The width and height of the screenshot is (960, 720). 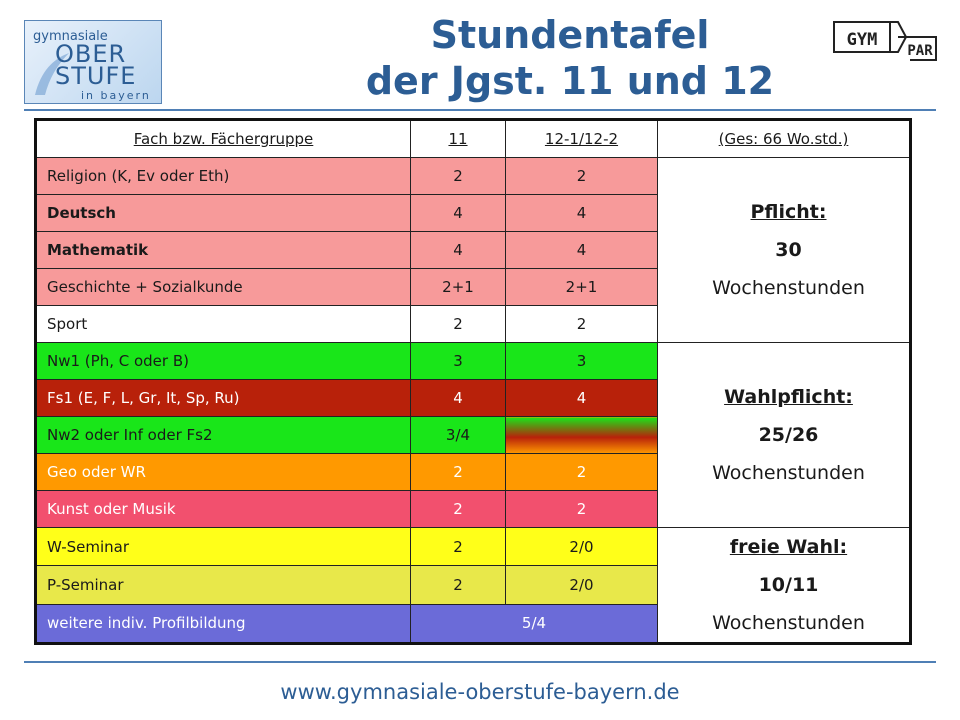 I want to click on table-row: Sport 2 2, so click(x=473, y=324).